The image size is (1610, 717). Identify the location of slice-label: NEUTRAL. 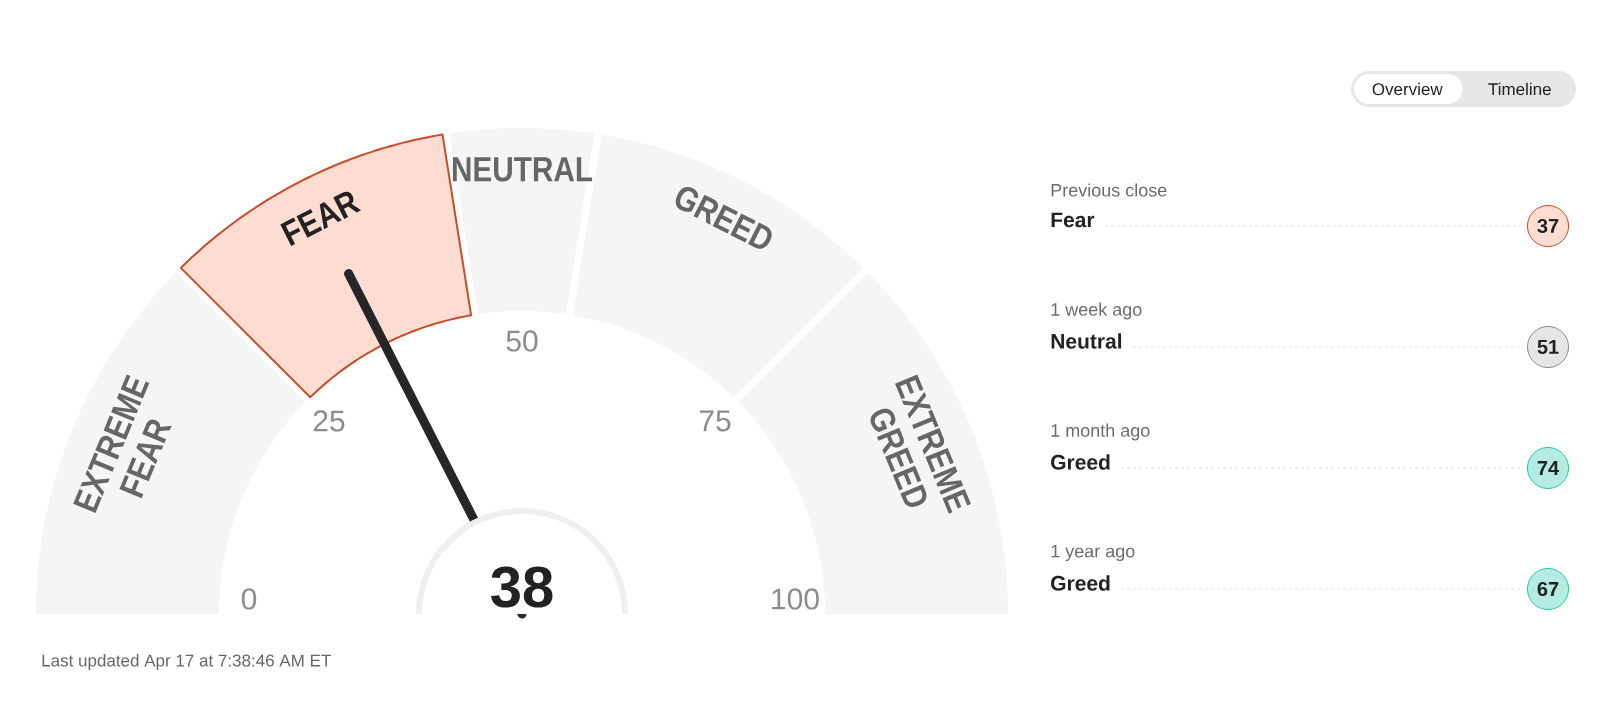
(522, 169).